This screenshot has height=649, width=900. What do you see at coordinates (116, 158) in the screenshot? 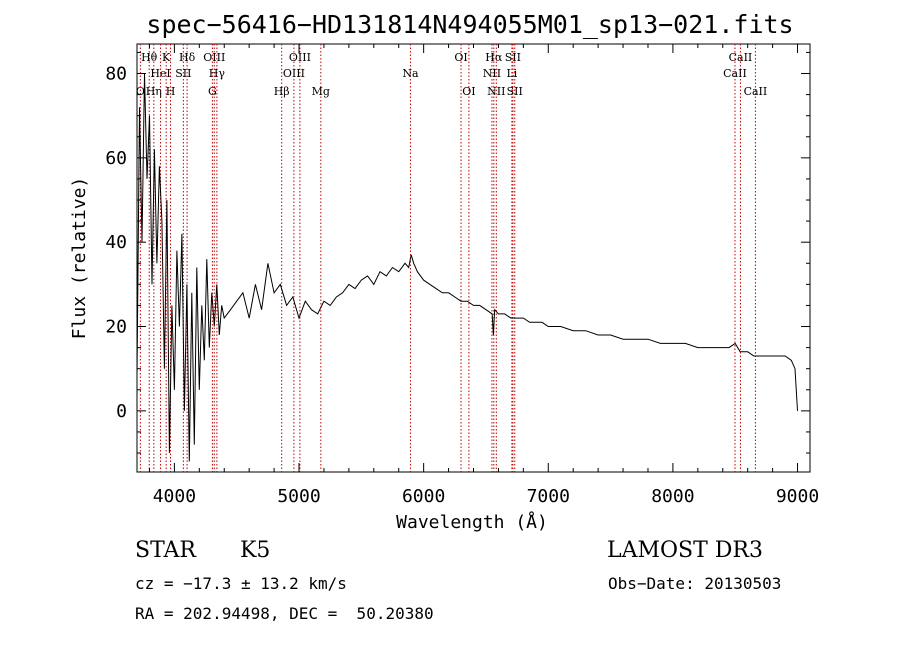
I see `y-tick-label-3: 60` at bounding box center [116, 158].